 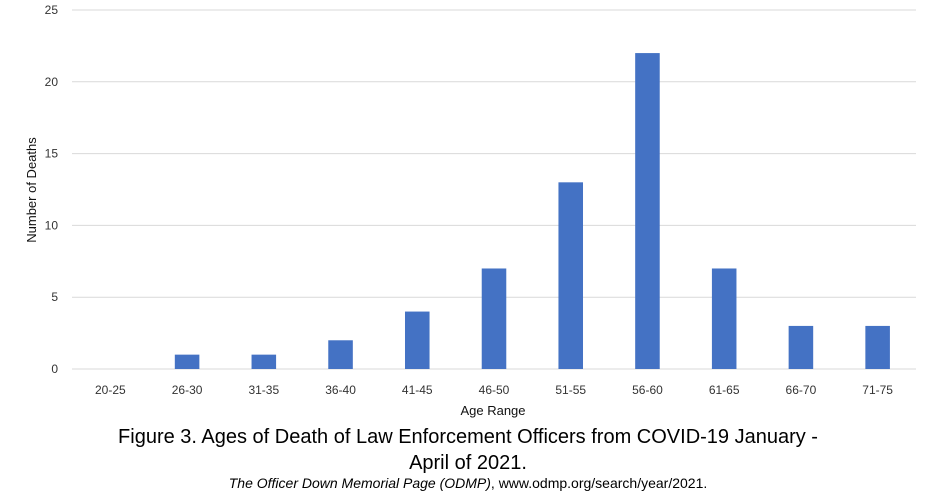 I want to click on y-tick-label: 15, so click(x=52, y=154).